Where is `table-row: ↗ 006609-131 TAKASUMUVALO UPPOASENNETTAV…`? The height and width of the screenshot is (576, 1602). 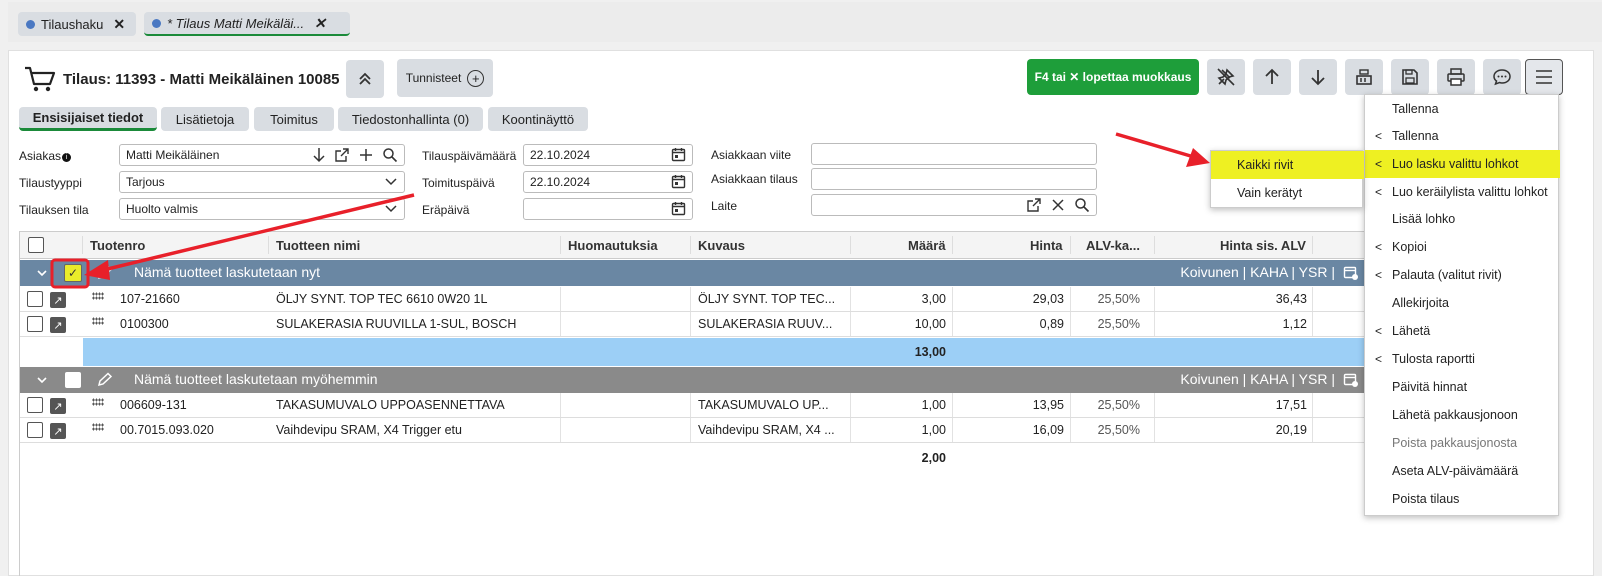
table-row: ↗ 006609-131 TAKASUMUVALO UPPOASENNETTAV… is located at coordinates (692, 405).